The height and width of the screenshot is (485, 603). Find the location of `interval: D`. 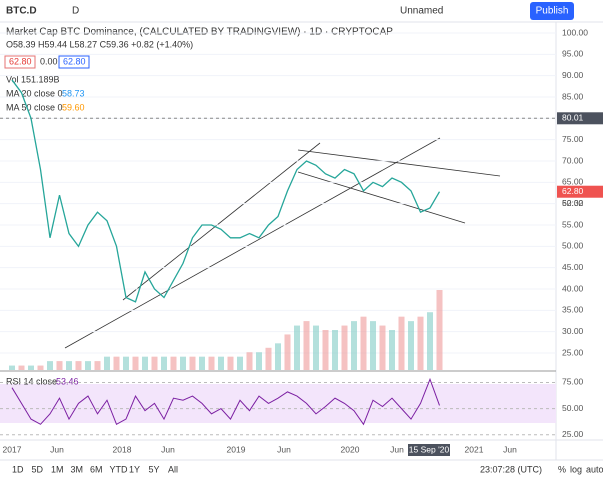

interval: D is located at coordinates (75, 11).